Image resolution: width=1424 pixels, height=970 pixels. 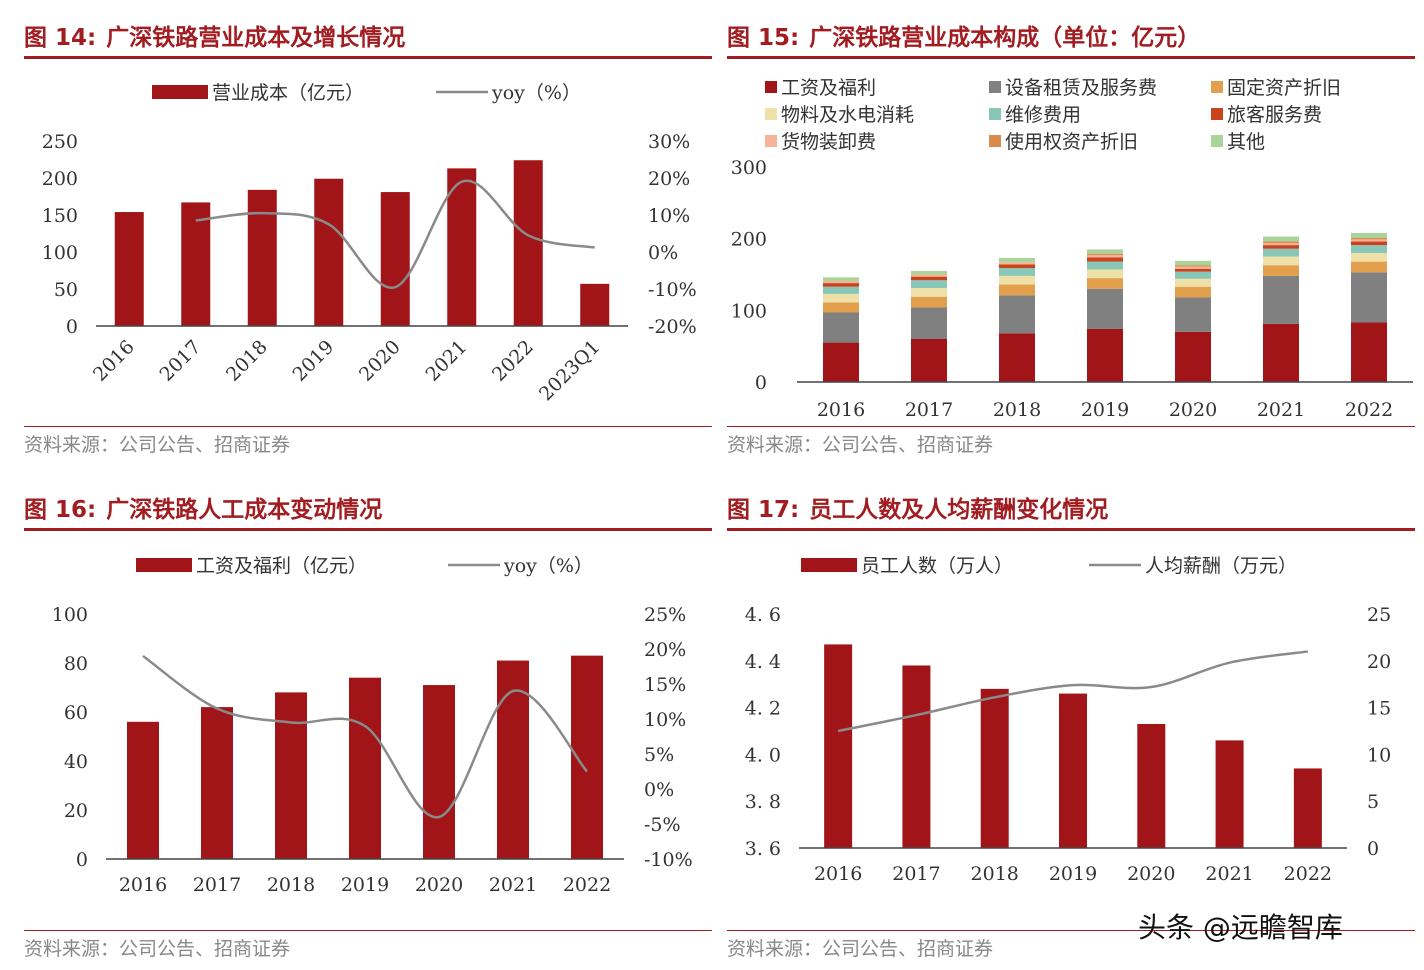 I want to click on figure-number: 图 17:, so click(x=763, y=510).